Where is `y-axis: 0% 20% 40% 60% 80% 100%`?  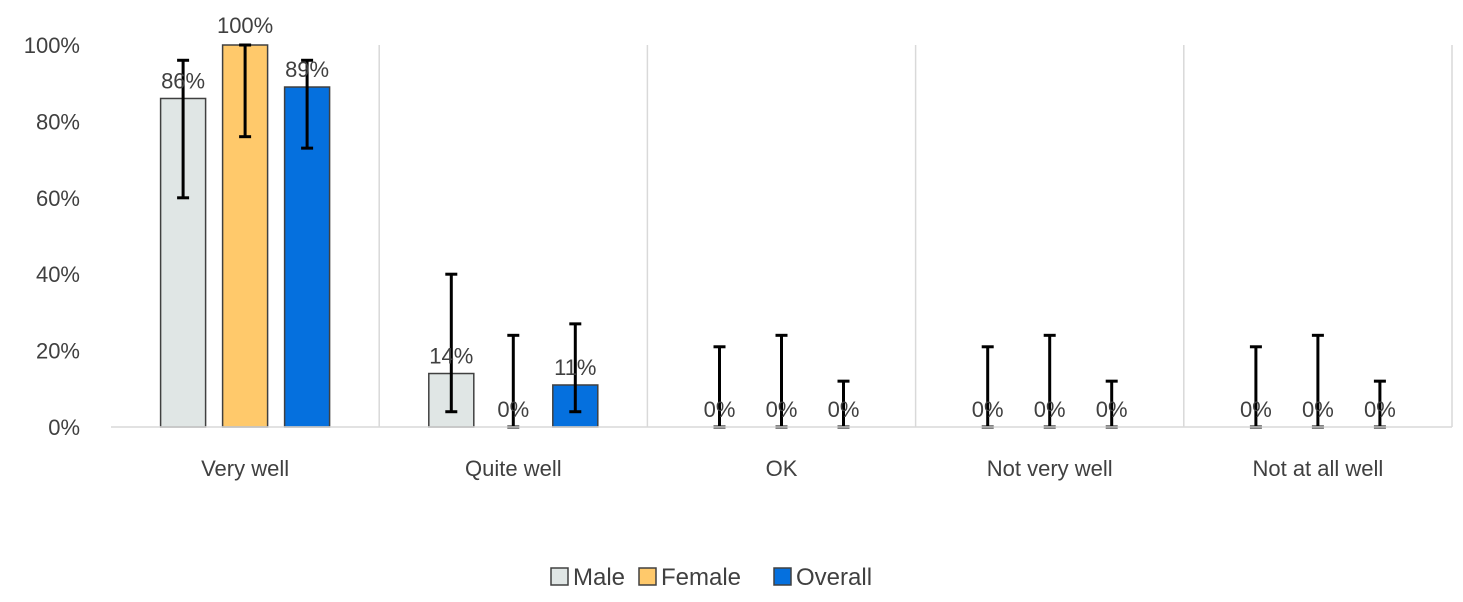 y-axis: 0% 20% 40% 60% 80% 100% is located at coordinates (52, 236).